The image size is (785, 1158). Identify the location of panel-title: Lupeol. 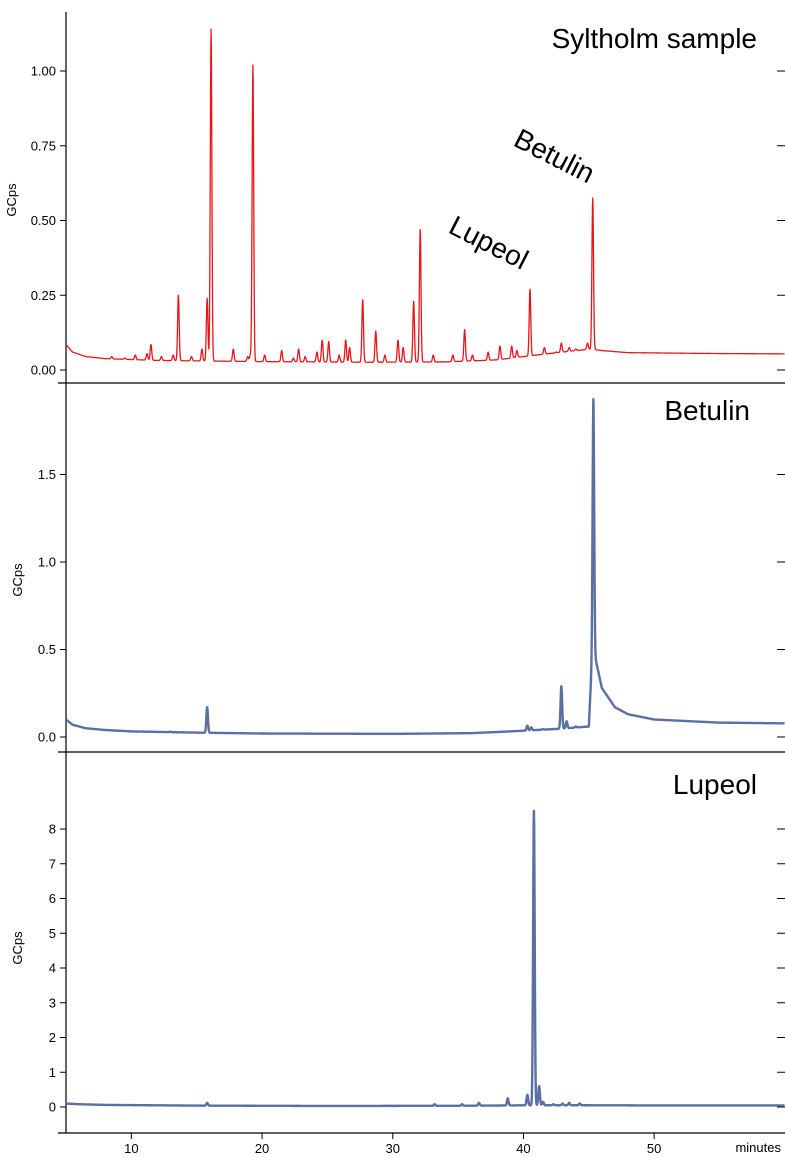
(715, 784).